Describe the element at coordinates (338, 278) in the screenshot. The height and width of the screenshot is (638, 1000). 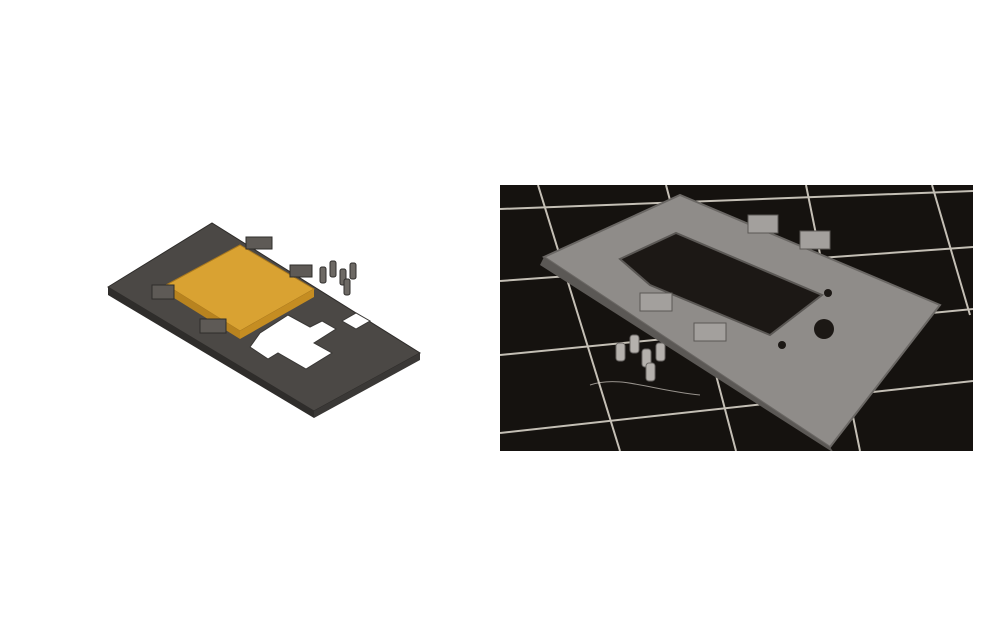
I see `cad-pegs` at that location.